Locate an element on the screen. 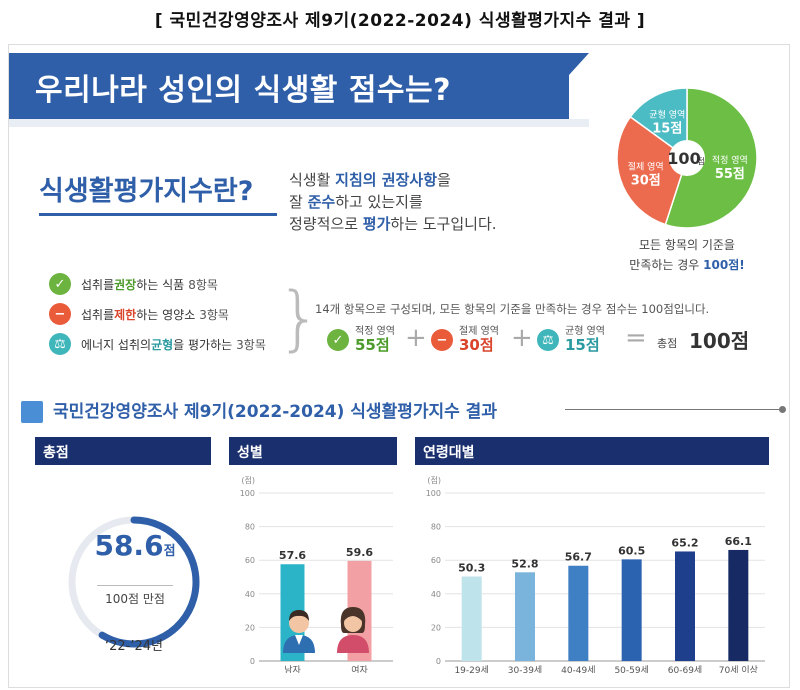  x-tick-label: 19-29세 is located at coordinates (471, 669).